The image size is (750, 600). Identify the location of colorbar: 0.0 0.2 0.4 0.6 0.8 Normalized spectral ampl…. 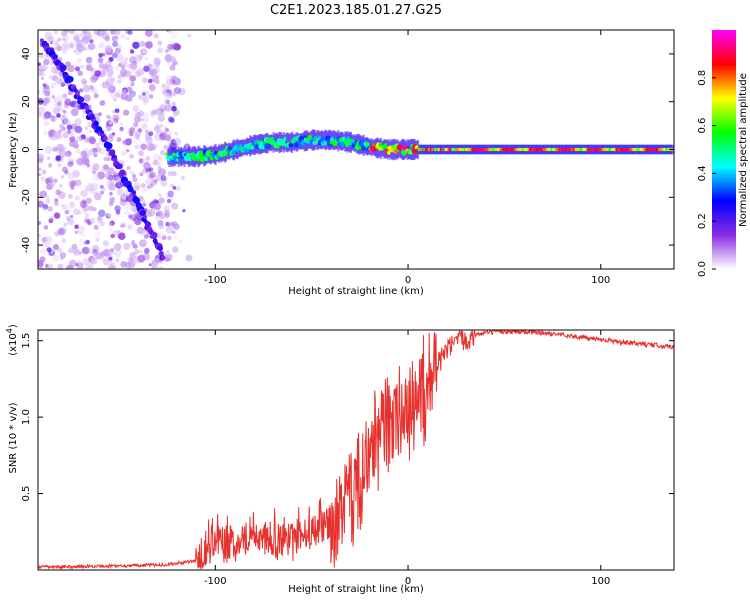
(723, 153).